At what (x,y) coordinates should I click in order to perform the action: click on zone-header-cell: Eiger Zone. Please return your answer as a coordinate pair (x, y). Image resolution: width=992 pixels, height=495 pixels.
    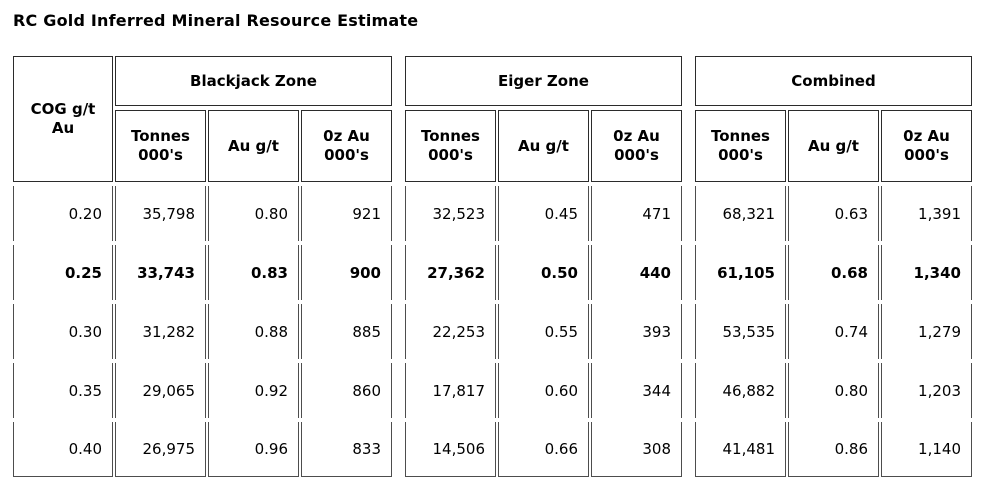
    Looking at the image, I should click on (543, 81).